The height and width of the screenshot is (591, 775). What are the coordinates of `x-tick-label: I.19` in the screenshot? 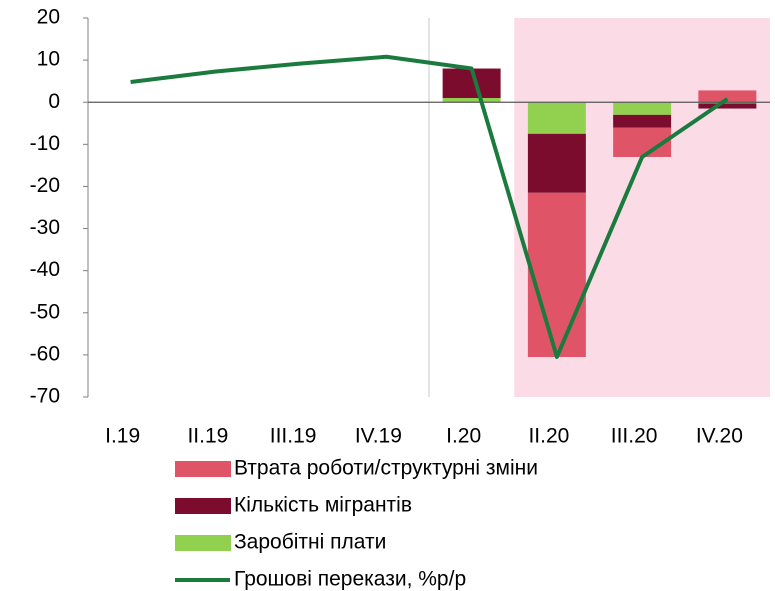 It's located at (122, 436).